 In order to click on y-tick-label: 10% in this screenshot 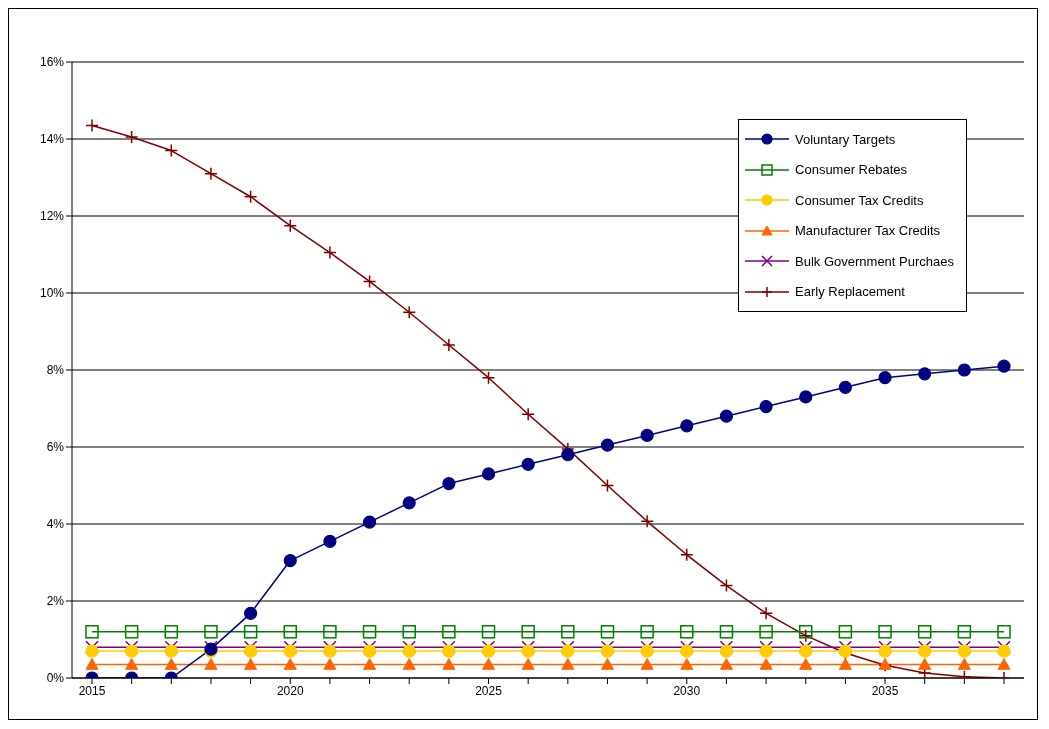, I will do `click(52, 293)`.